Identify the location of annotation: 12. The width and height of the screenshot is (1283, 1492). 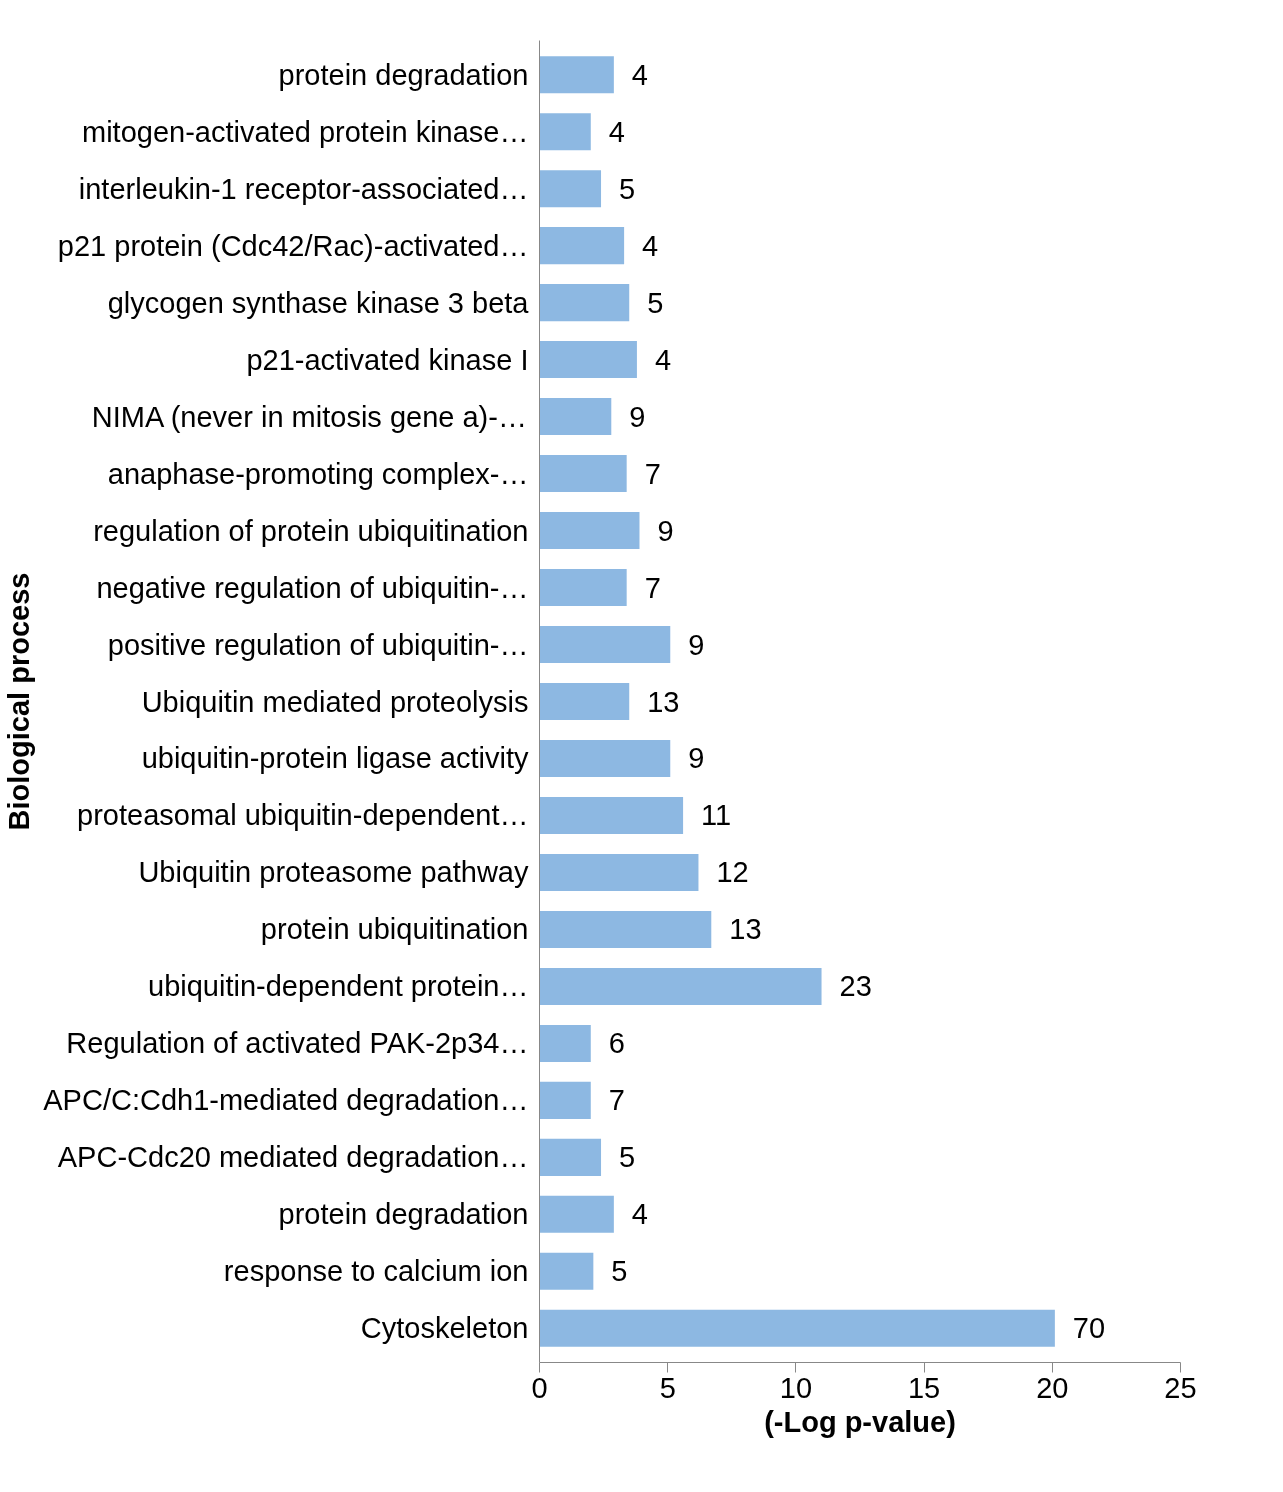
(732, 872).